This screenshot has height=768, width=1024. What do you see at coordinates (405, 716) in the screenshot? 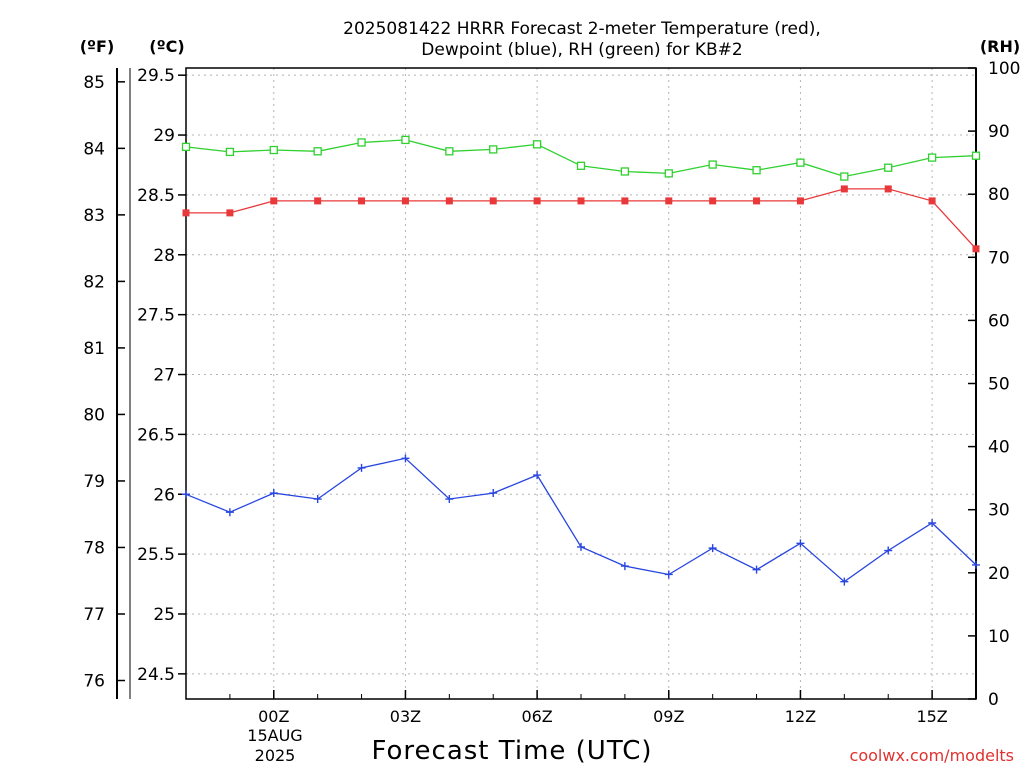
I see `x-tick-label: 03Z` at bounding box center [405, 716].